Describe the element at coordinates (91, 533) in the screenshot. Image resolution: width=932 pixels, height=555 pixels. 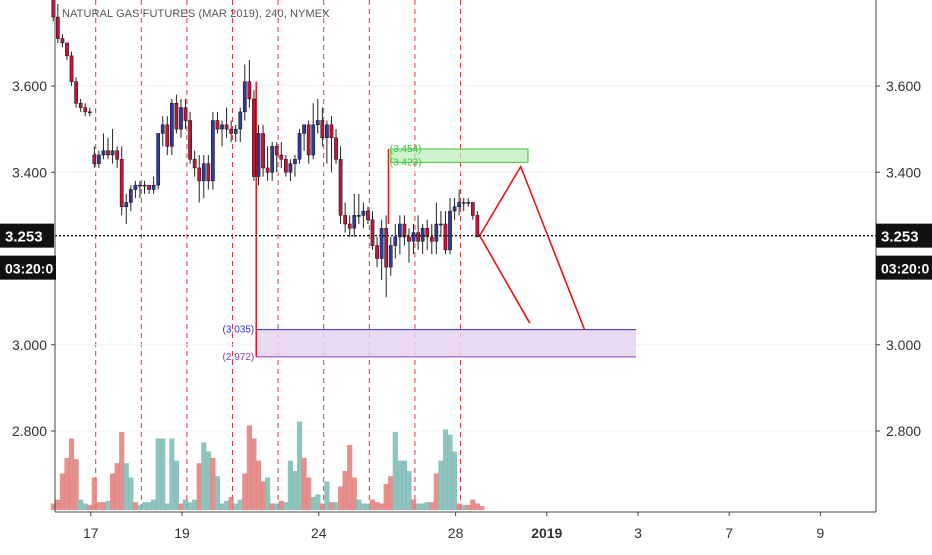
I see `time-tick-label: 17` at that location.